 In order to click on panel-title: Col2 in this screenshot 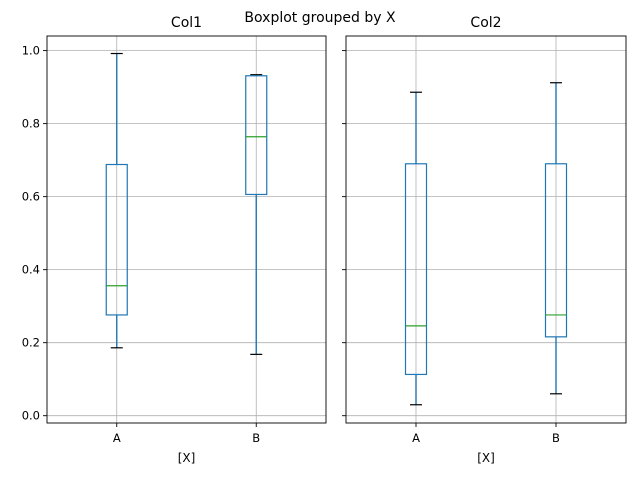, I will do `click(485, 23)`.